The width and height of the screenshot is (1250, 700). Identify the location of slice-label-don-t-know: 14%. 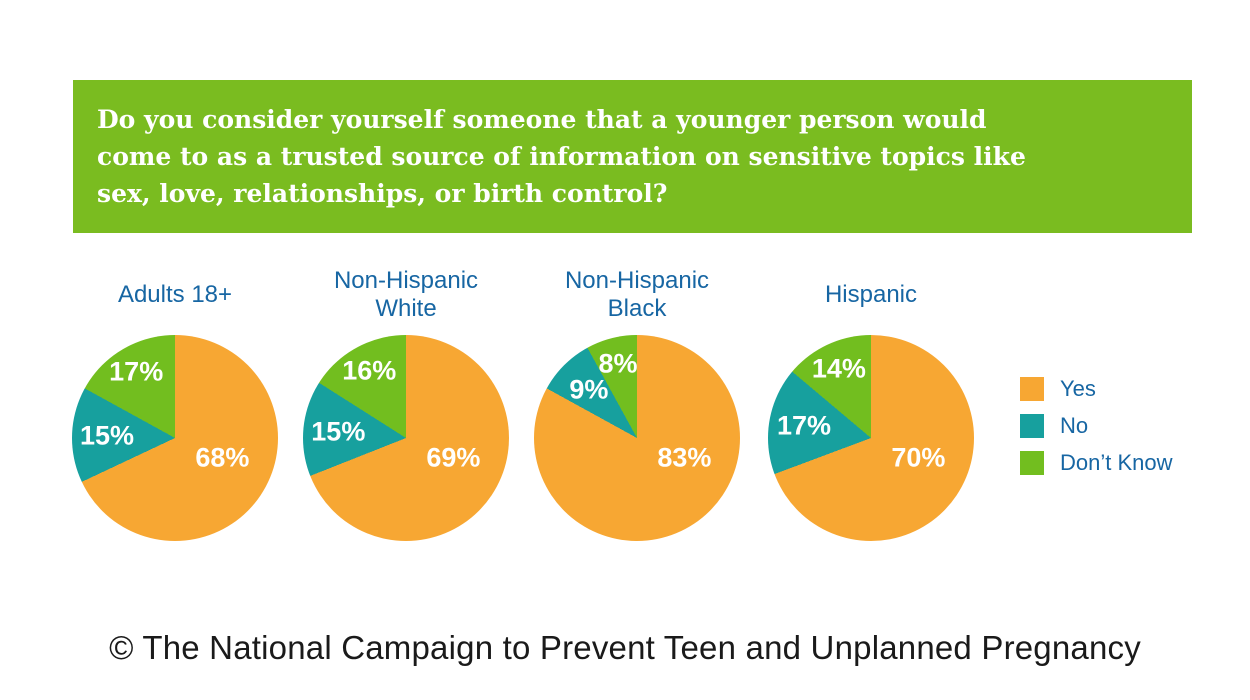
(838, 368).